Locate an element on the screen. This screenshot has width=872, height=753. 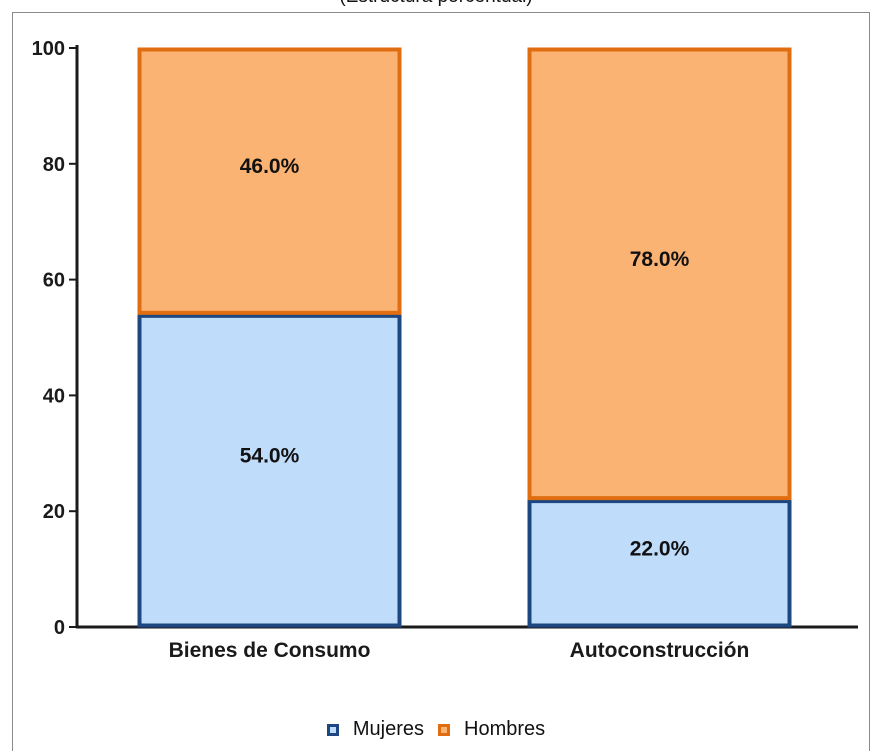
y-tick-label-20: 20 is located at coordinates (54, 512).